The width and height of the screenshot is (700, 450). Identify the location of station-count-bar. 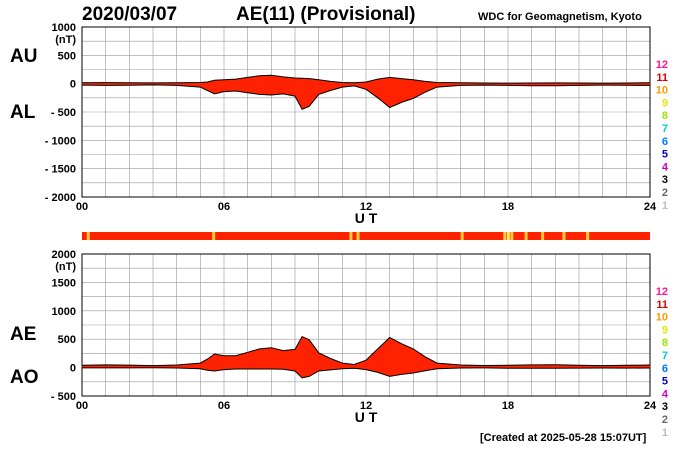
(366, 236).